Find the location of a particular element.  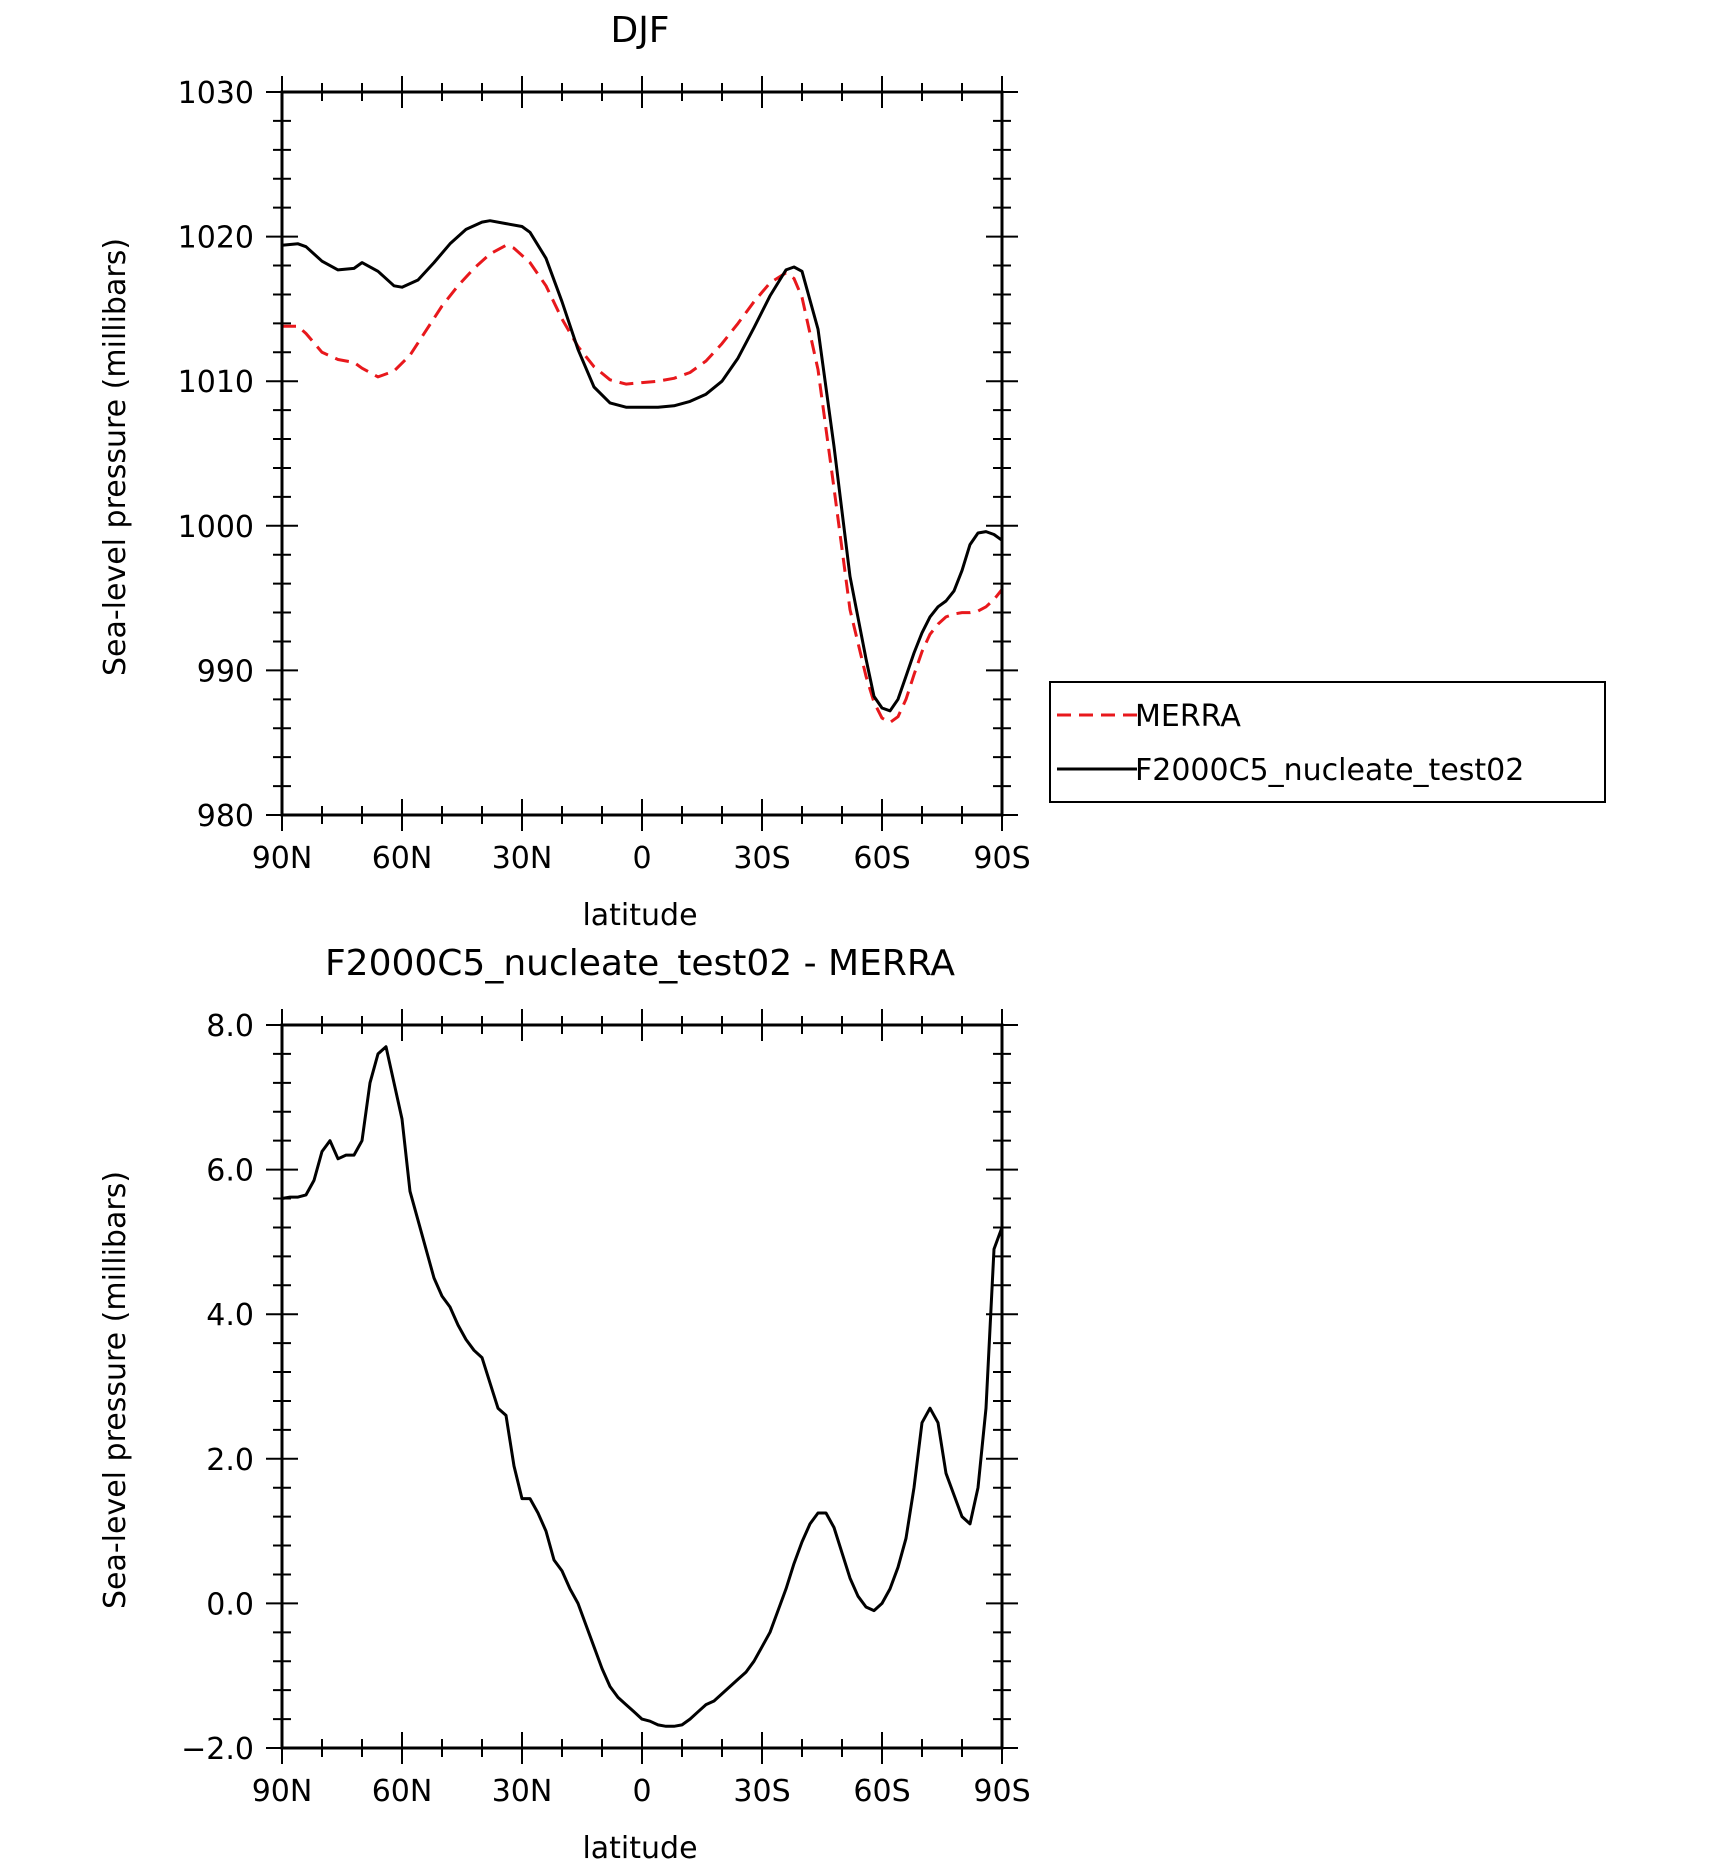

top-panel-y-tick-label: 980 is located at coordinates (225, 816).